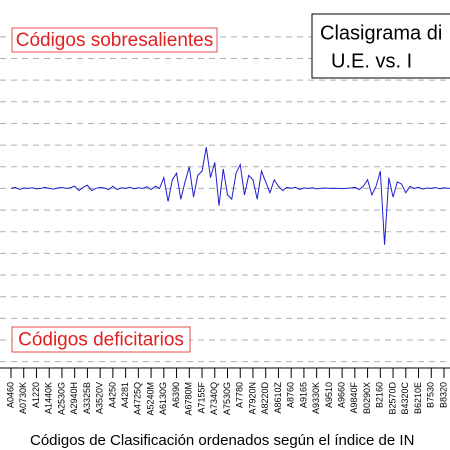 This screenshot has width=450, height=450. What do you see at coordinates (240, 395) in the screenshot?
I see `x-tick-label: A7780` at bounding box center [240, 395].